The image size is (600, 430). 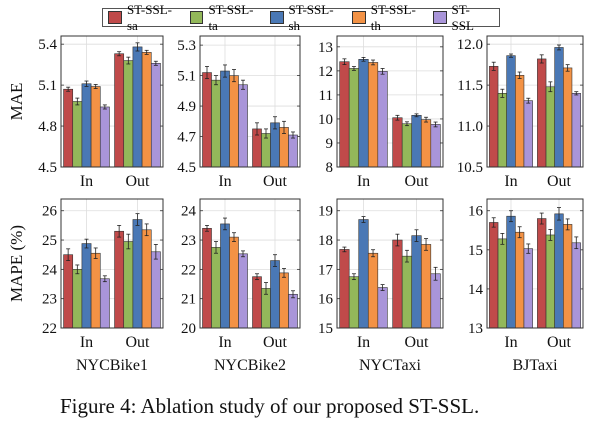 What do you see at coordinates (326, 270) in the screenshot?
I see `y-tick-label: 17` at bounding box center [326, 270].